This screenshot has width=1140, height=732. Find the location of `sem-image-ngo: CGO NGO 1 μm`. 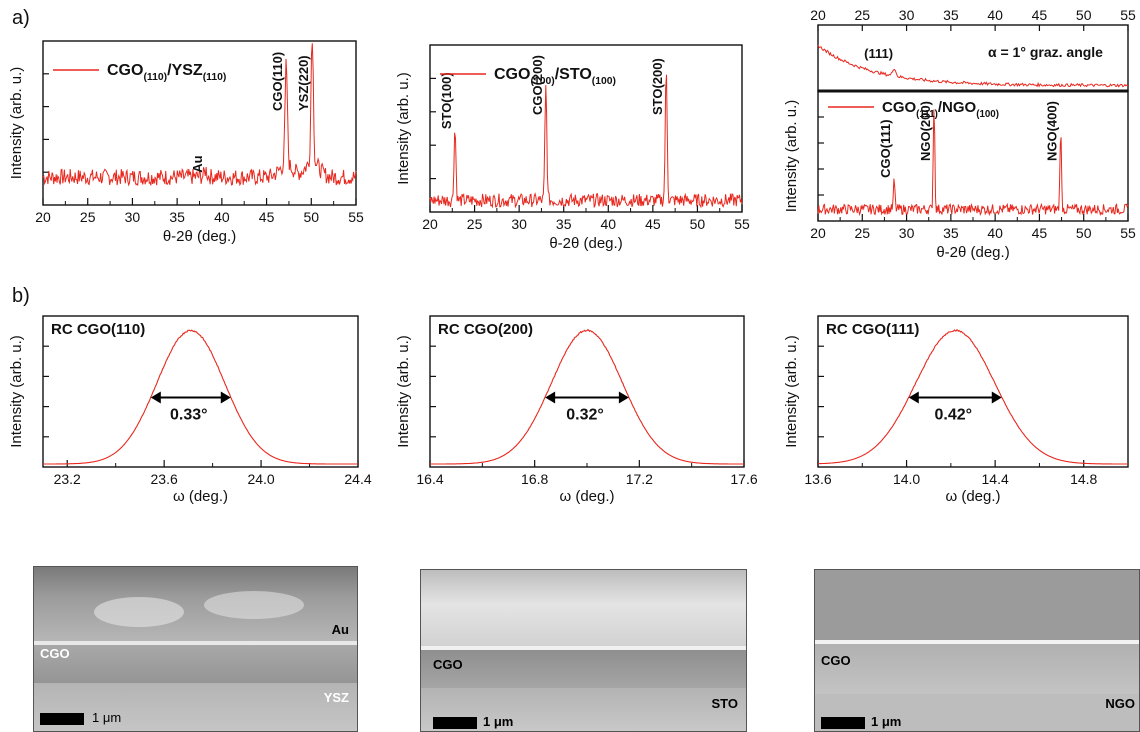

sem-image-ngo: CGO NGO 1 μm is located at coordinates (977, 650).